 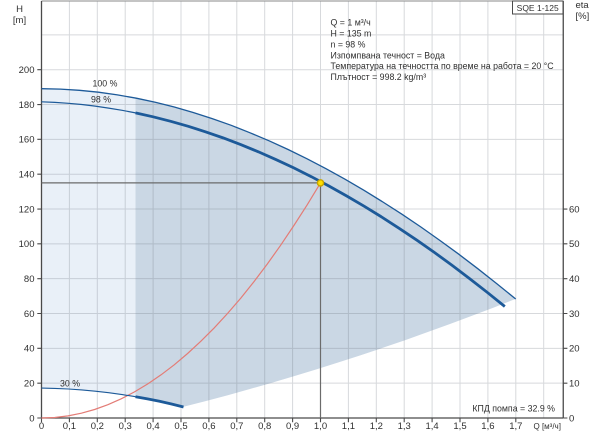 I want to click on svg-text: 100, so click(x=27, y=244).